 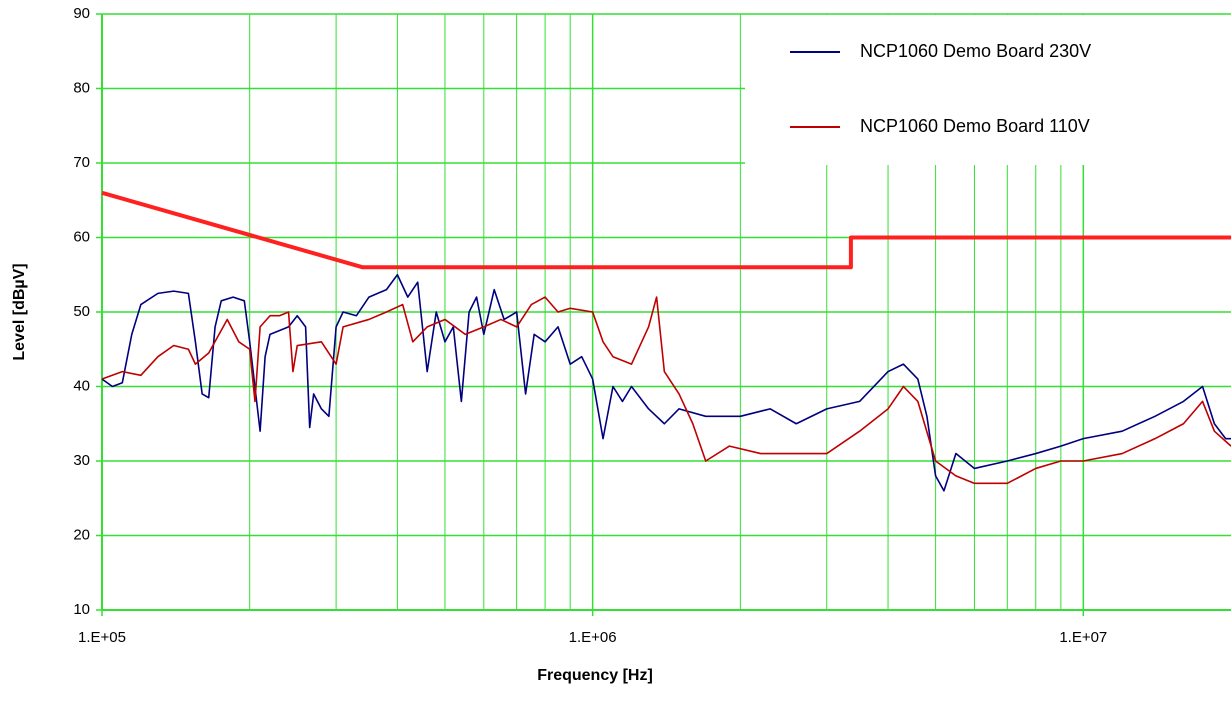 I want to click on legend-box, so click(x=988, y=90).